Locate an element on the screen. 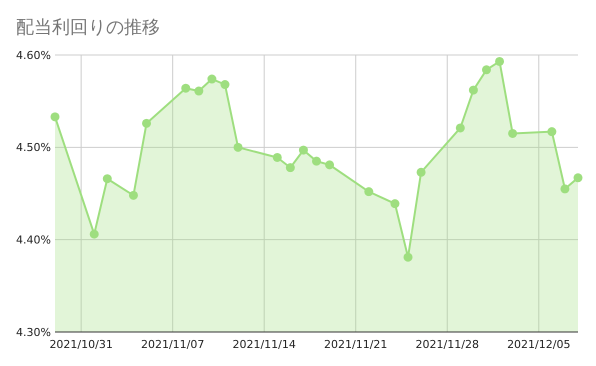 This screenshot has height=366, width=596. x-tick-label: 2021/11/07 is located at coordinates (172, 344).